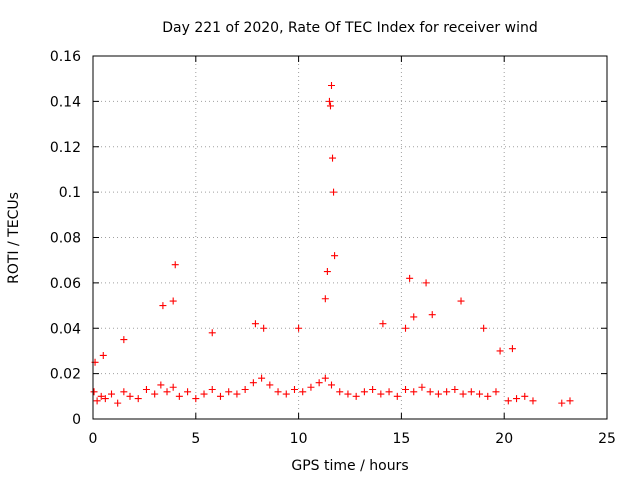  I want to click on y-tick-label: 0.08, so click(65, 239).